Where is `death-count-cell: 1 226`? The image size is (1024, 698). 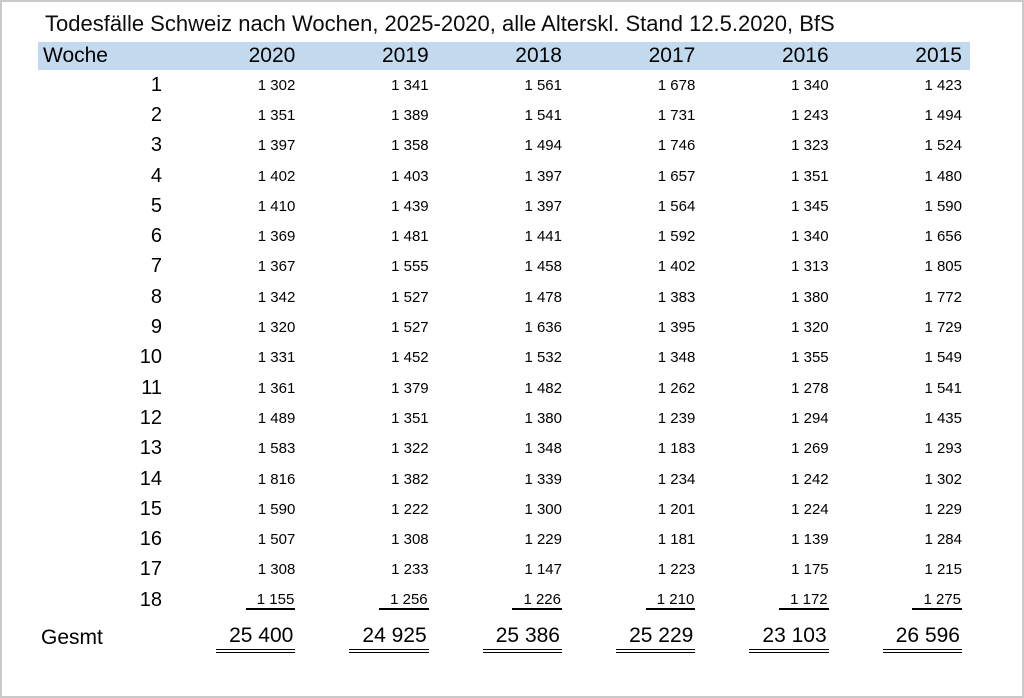 death-count-cell: 1 226 is located at coordinates (503, 600).